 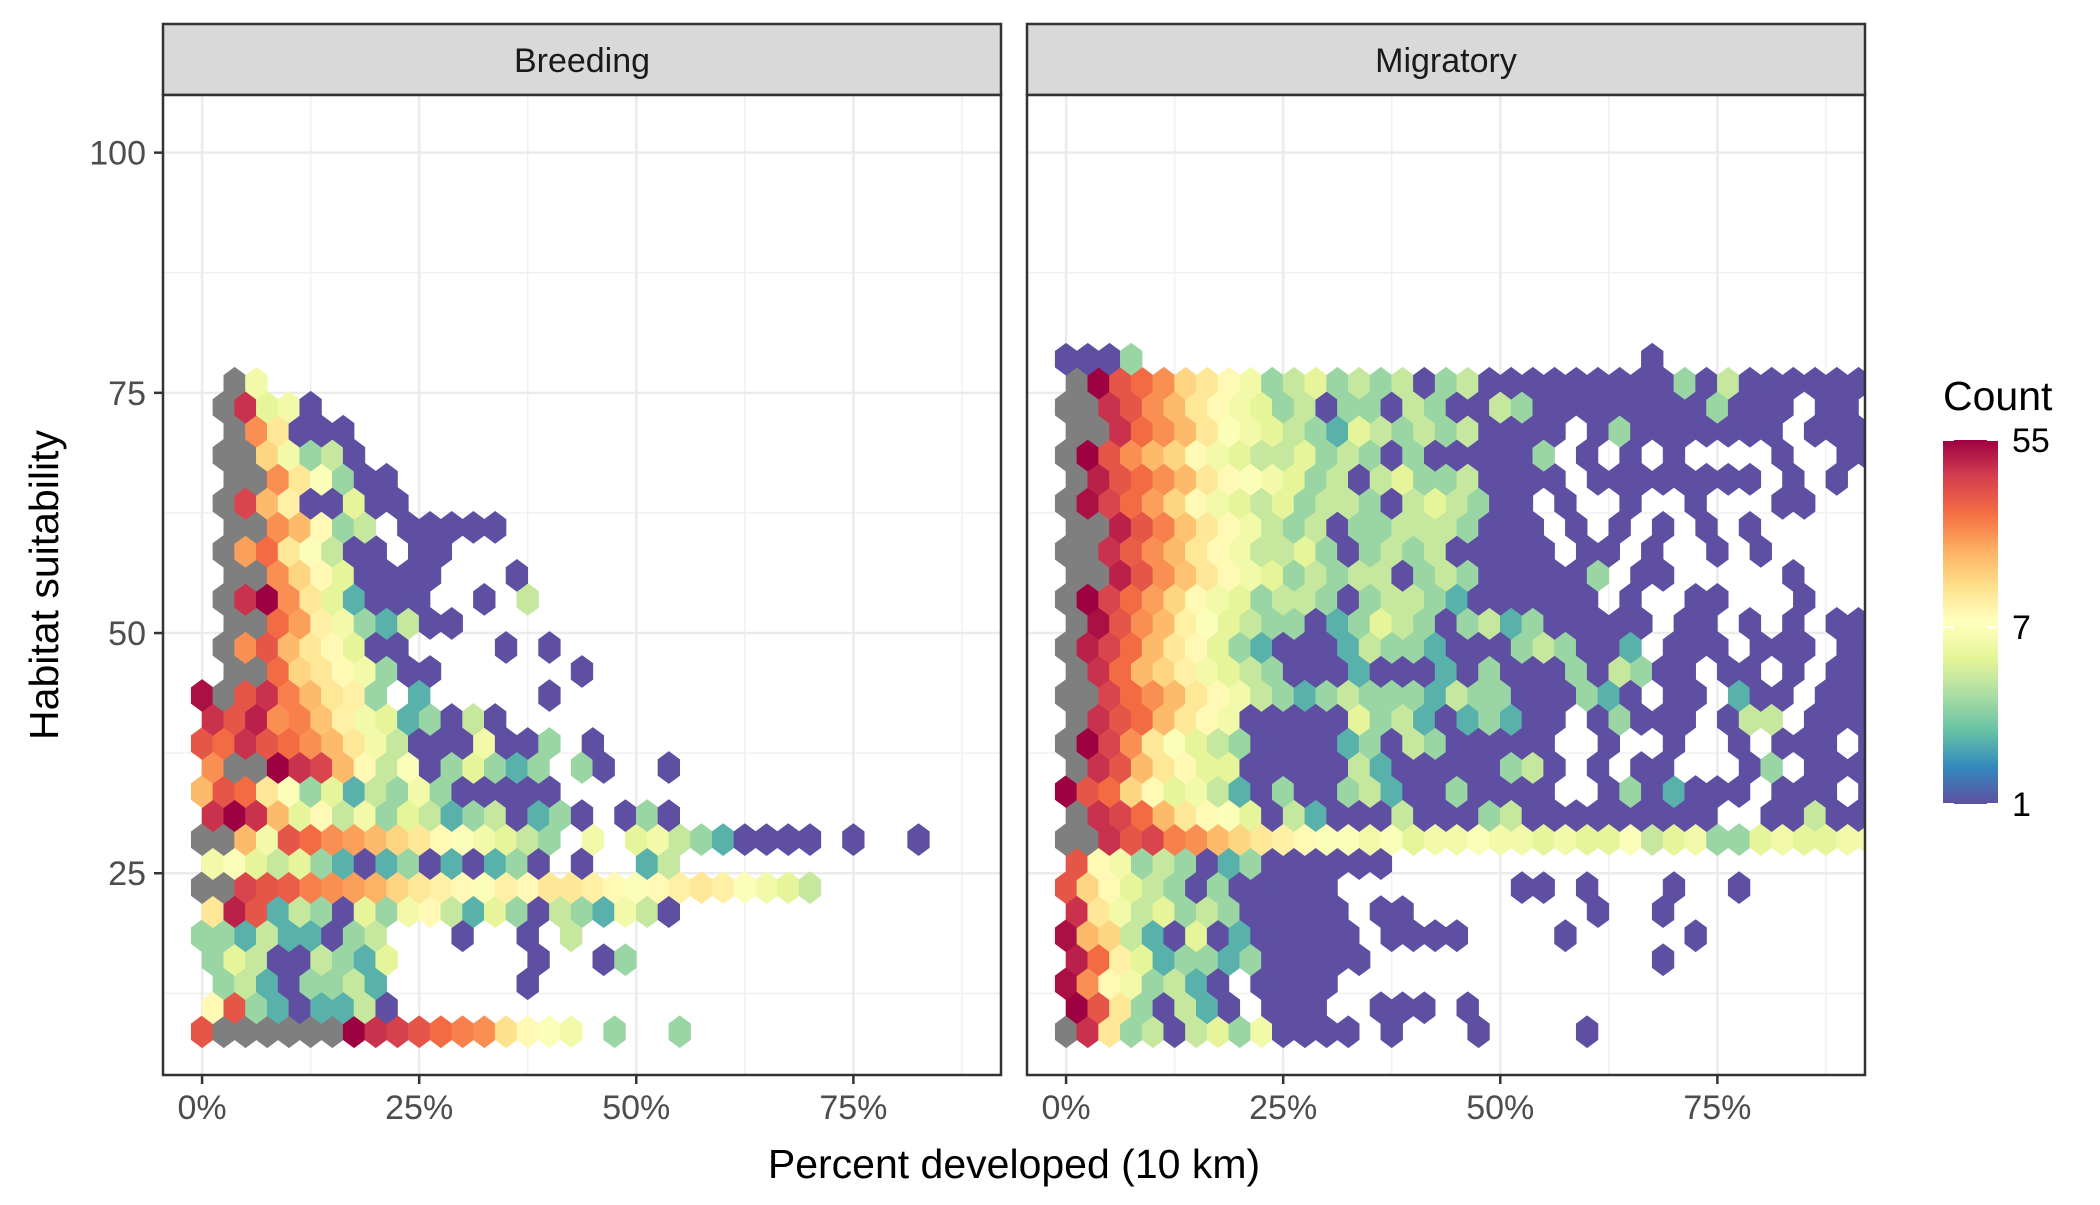 What do you see at coordinates (2031, 441) in the screenshot?
I see `legend-tick-label: 55` at bounding box center [2031, 441].